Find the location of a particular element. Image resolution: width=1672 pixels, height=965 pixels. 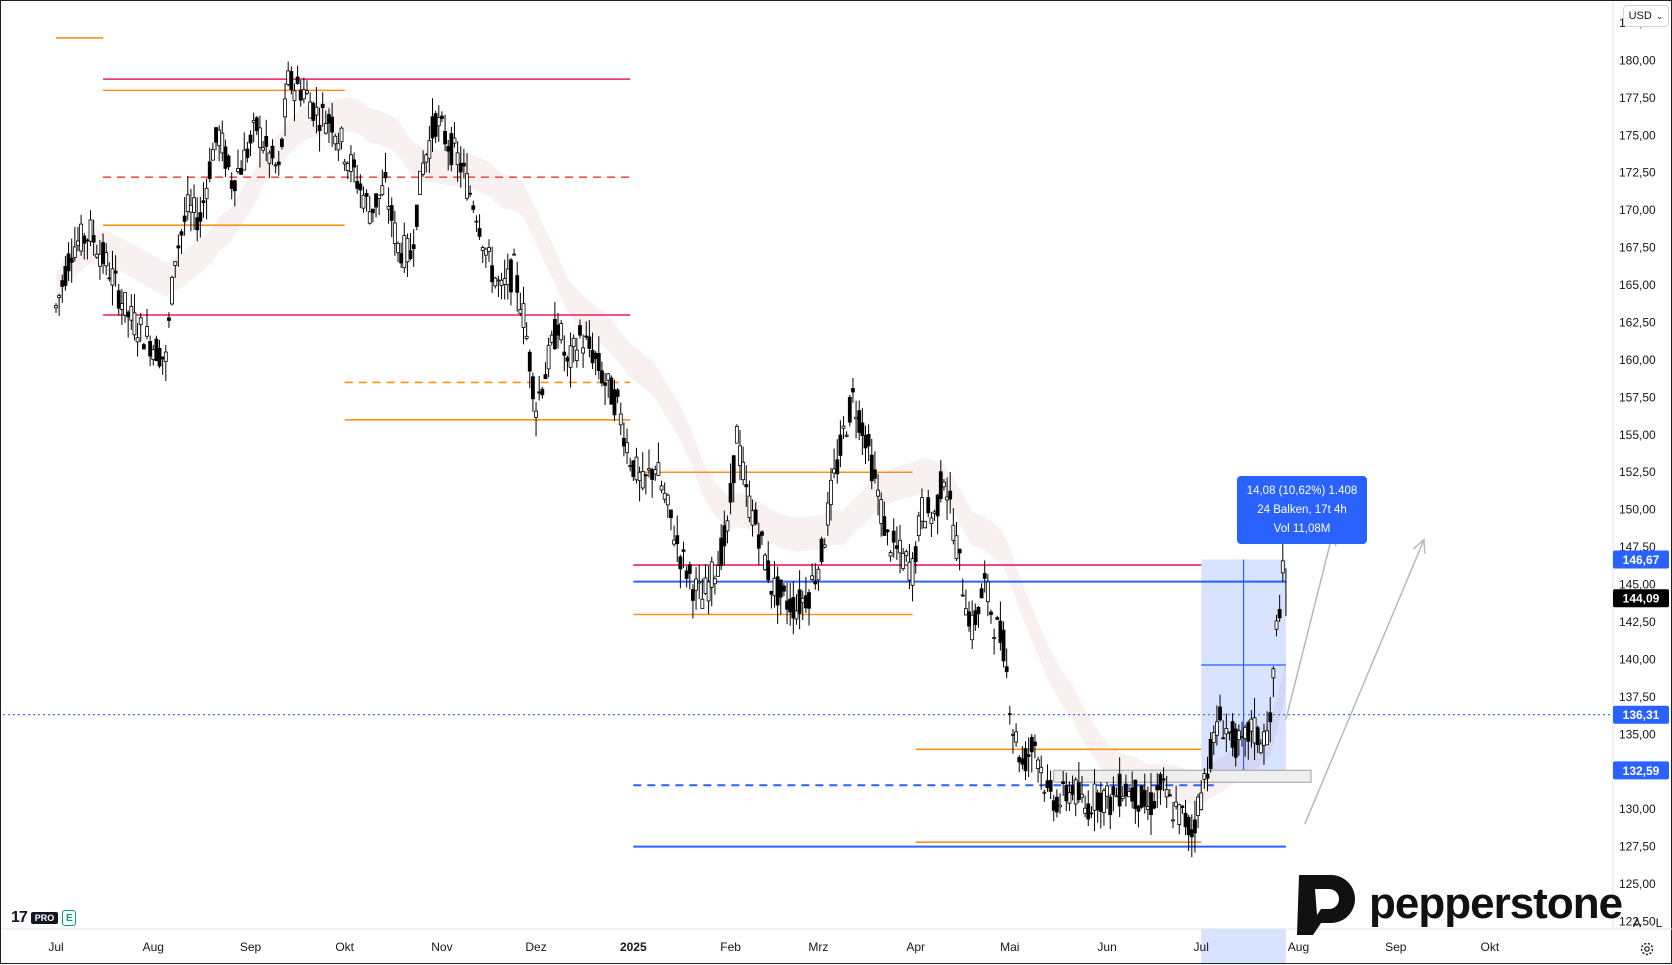

chevron-down-icon: ⌄ is located at coordinates (1659, 15).